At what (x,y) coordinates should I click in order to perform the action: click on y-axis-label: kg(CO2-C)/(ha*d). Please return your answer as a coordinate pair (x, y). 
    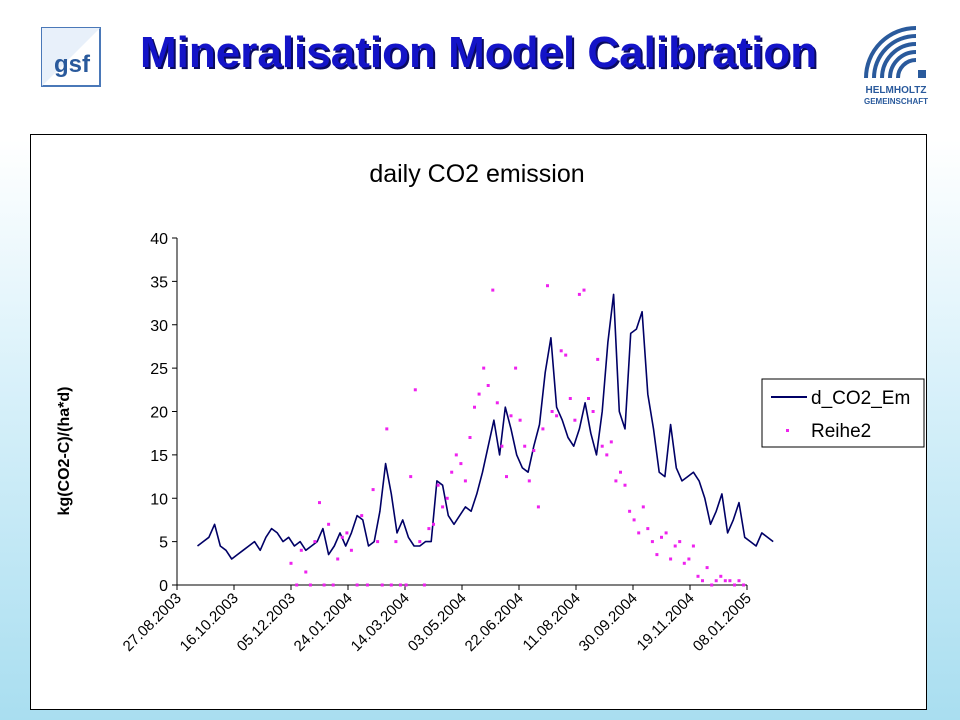
    Looking at the image, I should click on (64, 451).